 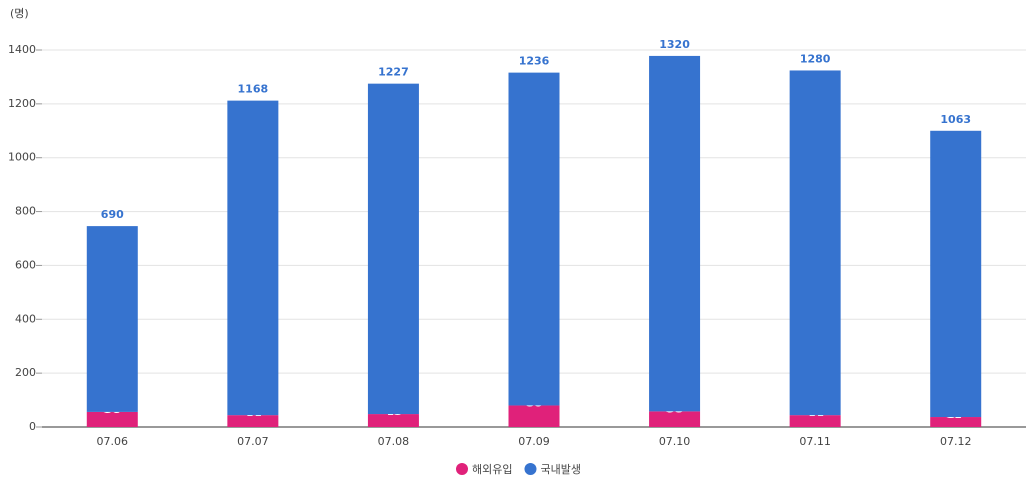 I want to click on value-label: 690, so click(x=112, y=214).